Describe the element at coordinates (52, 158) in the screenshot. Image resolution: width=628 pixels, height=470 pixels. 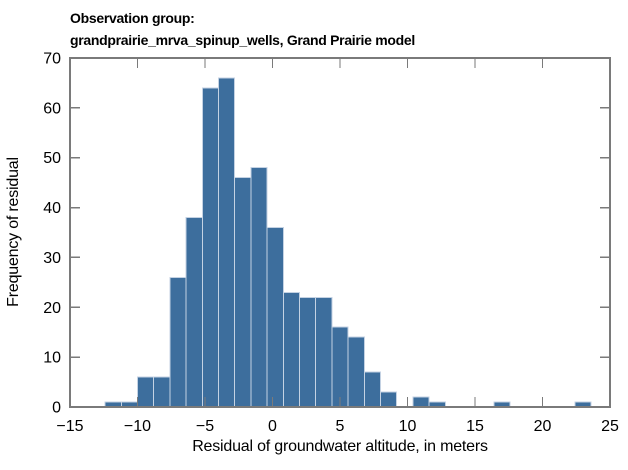
I see `y-tick-label: 50` at that location.